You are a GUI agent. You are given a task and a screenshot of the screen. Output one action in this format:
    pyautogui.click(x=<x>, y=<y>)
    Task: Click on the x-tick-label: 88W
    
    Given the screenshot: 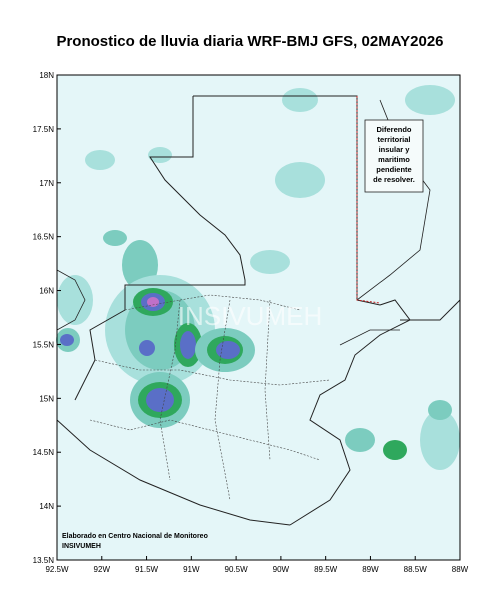 What is the action you would take?
    pyautogui.click(x=460, y=569)
    